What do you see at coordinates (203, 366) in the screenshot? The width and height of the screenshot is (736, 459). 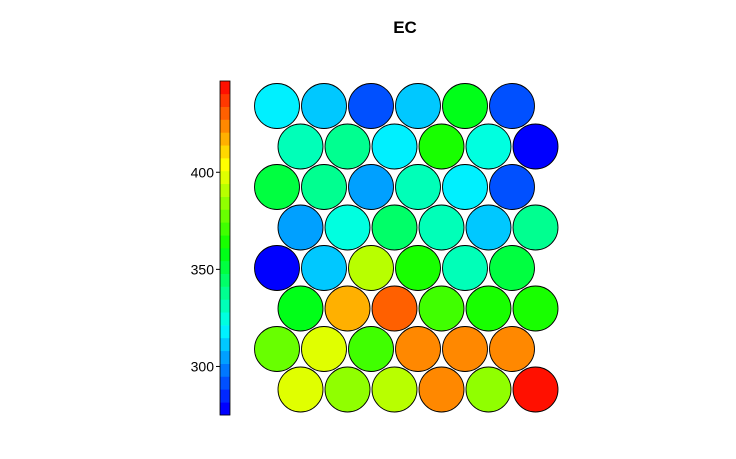 I see `colorbar-tick-label: 300` at bounding box center [203, 366].